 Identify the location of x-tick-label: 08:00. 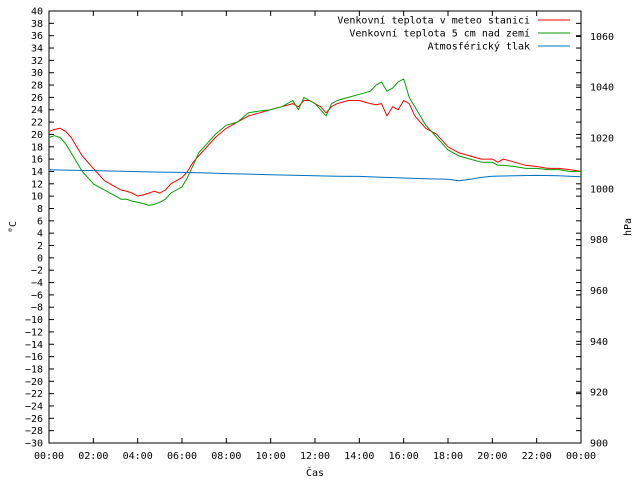
(226, 456).